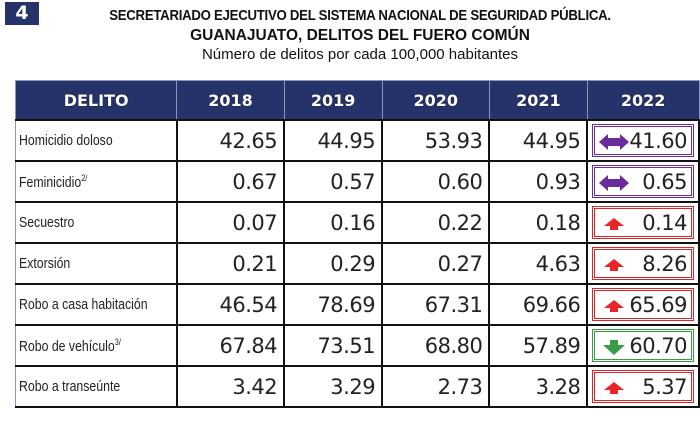  Describe the element at coordinates (333, 345) in the screenshot. I see `value-2019: 73.51` at that location.